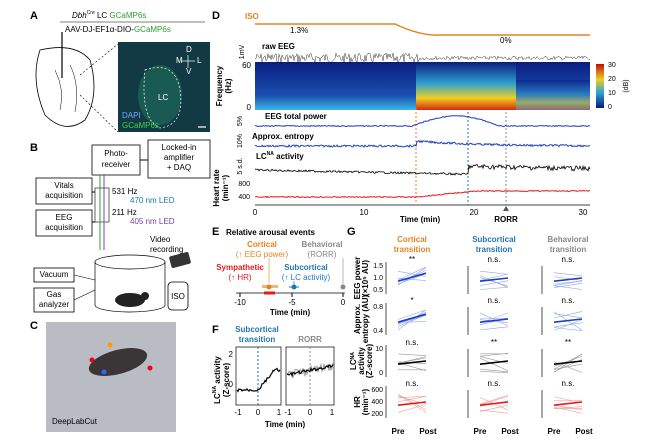 The height and width of the screenshot is (443, 660). I want to click on iso-level: 1.3%, so click(299, 30).